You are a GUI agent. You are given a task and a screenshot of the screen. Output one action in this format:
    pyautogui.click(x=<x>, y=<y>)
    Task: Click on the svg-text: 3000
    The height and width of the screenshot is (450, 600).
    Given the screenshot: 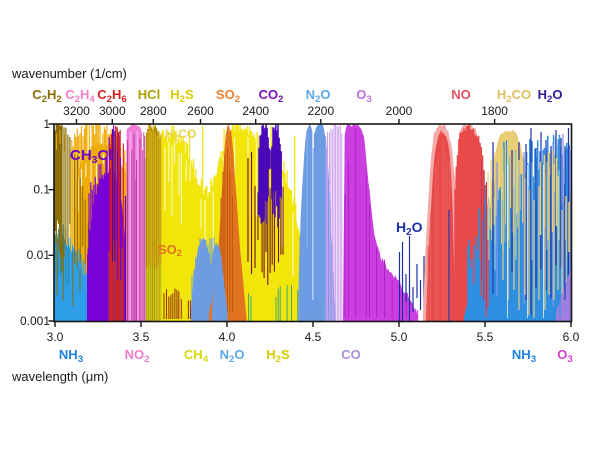 What is the action you would take?
    pyautogui.click(x=112, y=111)
    